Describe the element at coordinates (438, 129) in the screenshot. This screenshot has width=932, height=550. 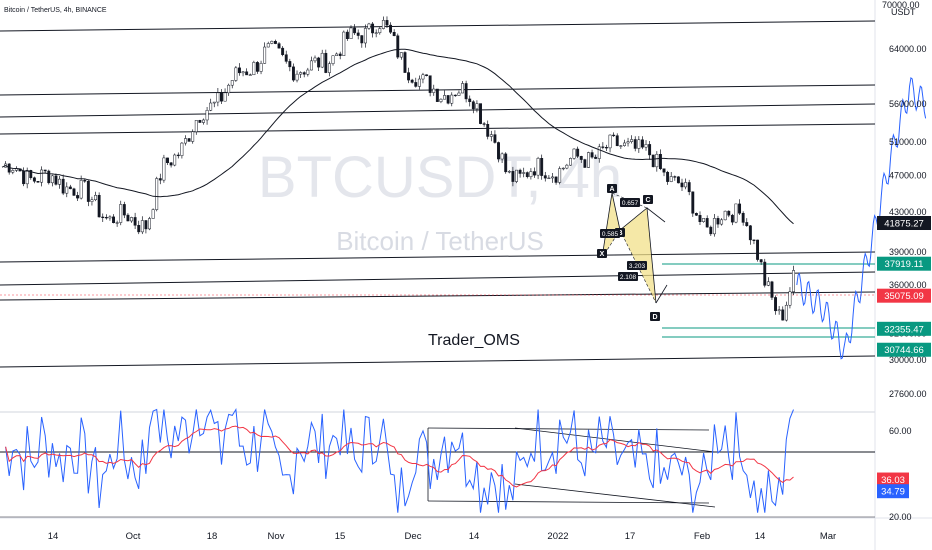
I see `resistance-line` at that location.